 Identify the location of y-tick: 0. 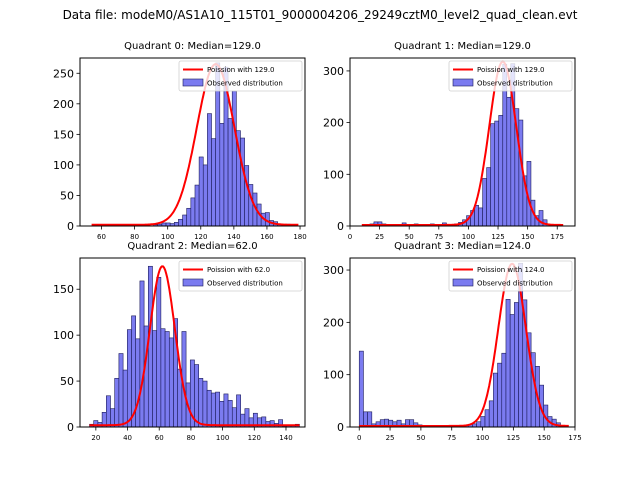
(73, 226).